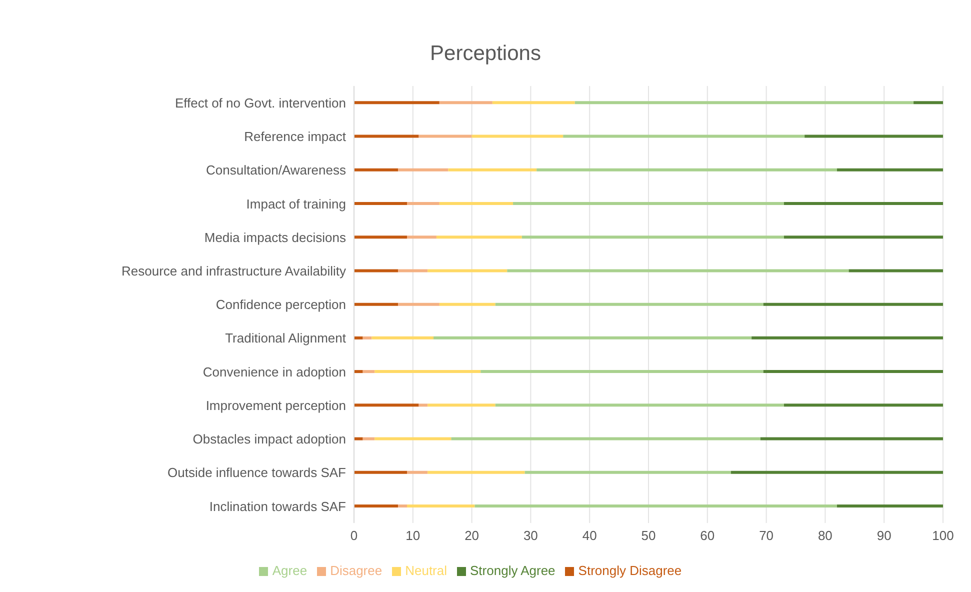  What do you see at coordinates (276, 405) in the screenshot?
I see `y-tick-label: Improvement perception` at bounding box center [276, 405].